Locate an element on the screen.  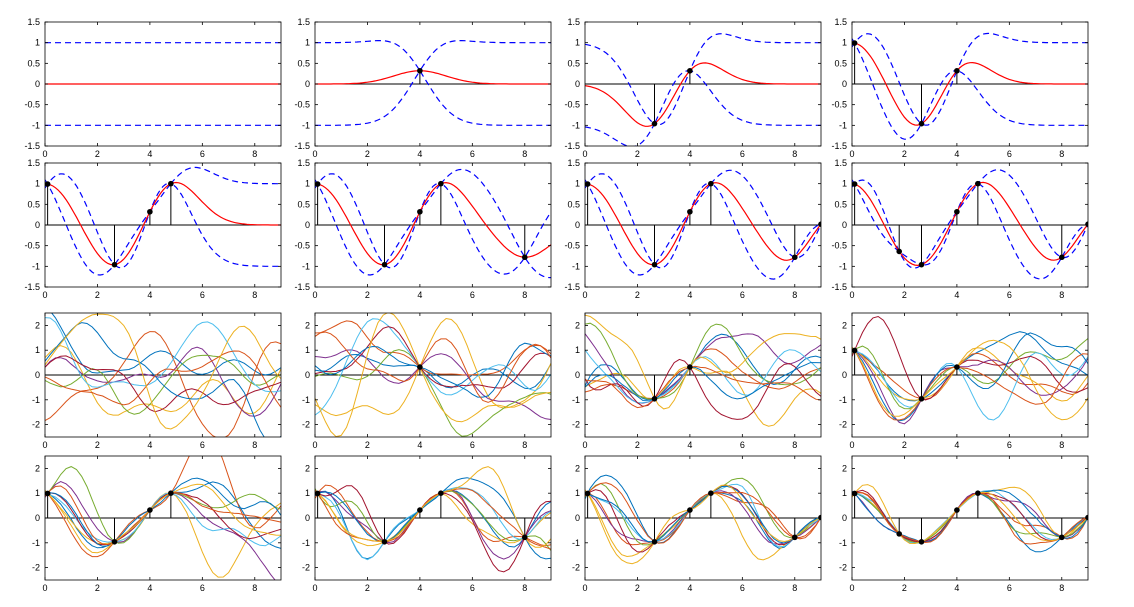
panel-row2-col2: 0 2 4 6 8 -1.5 -1 -0.5 0 0.5 1 1.5 is located at coordinates (423, 229).